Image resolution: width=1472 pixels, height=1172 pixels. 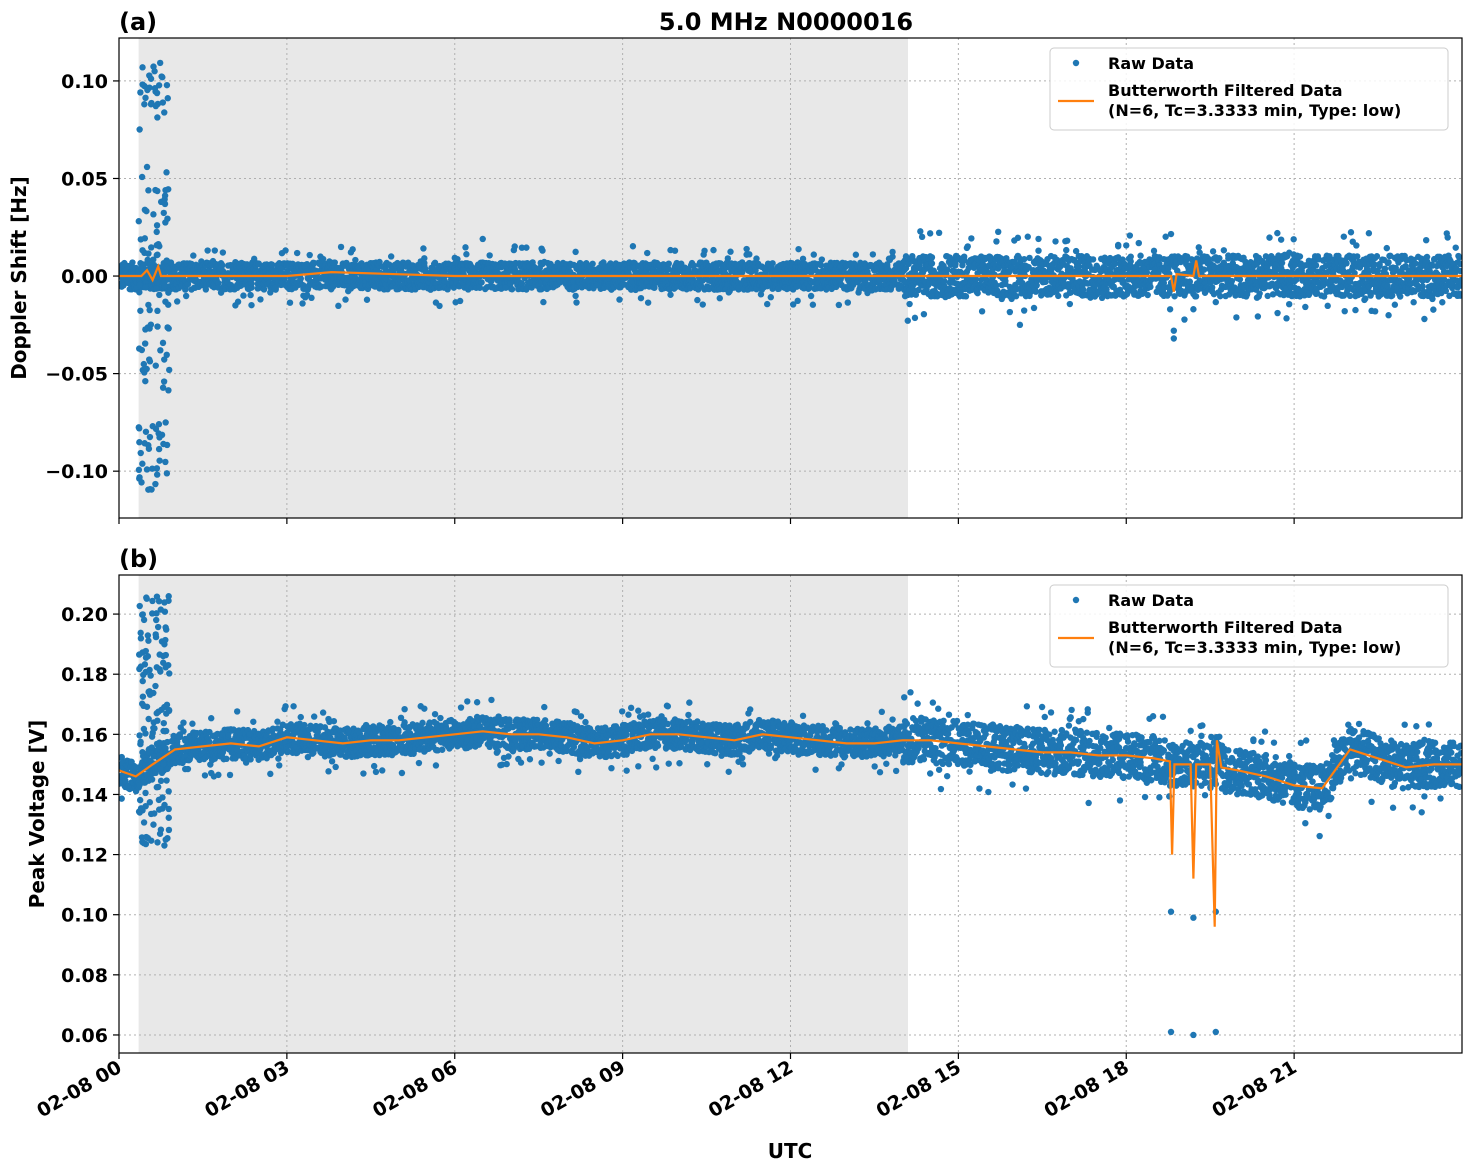 What do you see at coordinates (790, 1151) in the screenshot?
I see `x-axis-label: UTC` at bounding box center [790, 1151].